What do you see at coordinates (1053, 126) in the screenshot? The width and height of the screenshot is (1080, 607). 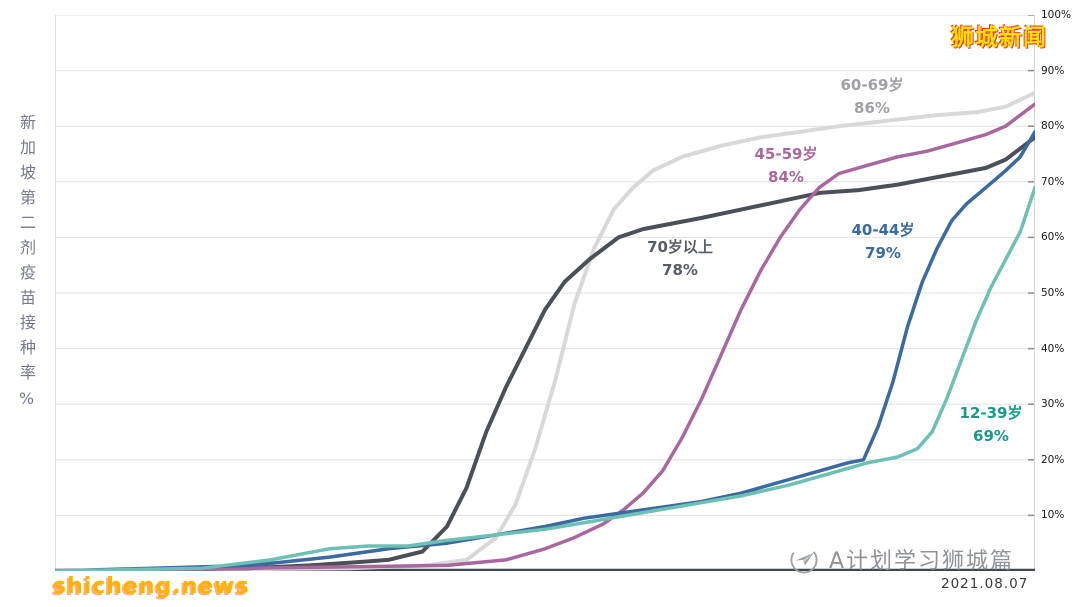 I see `y-axis-tick-label: 80%` at bounding box center [1053, 126].